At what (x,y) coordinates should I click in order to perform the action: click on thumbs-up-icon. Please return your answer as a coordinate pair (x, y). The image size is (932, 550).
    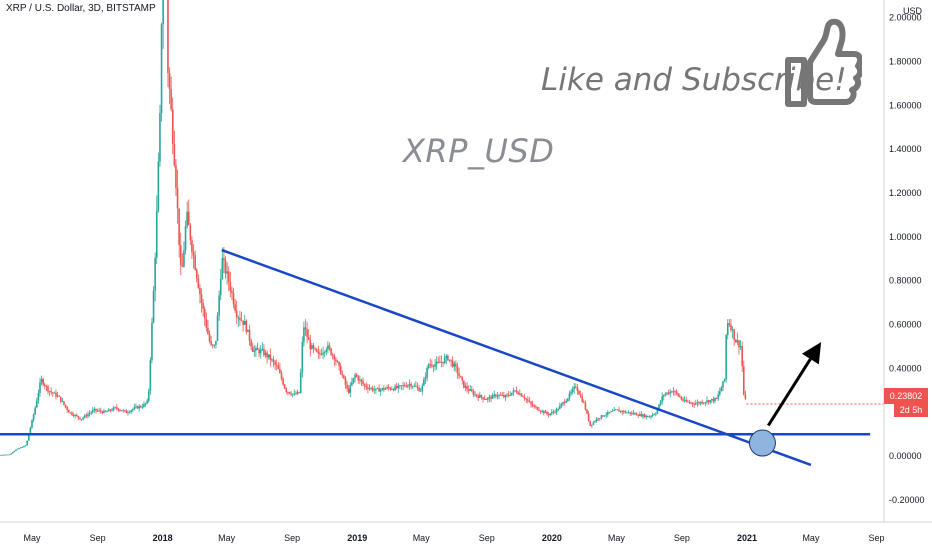
    Looking at the image, I should click on (823, 62).